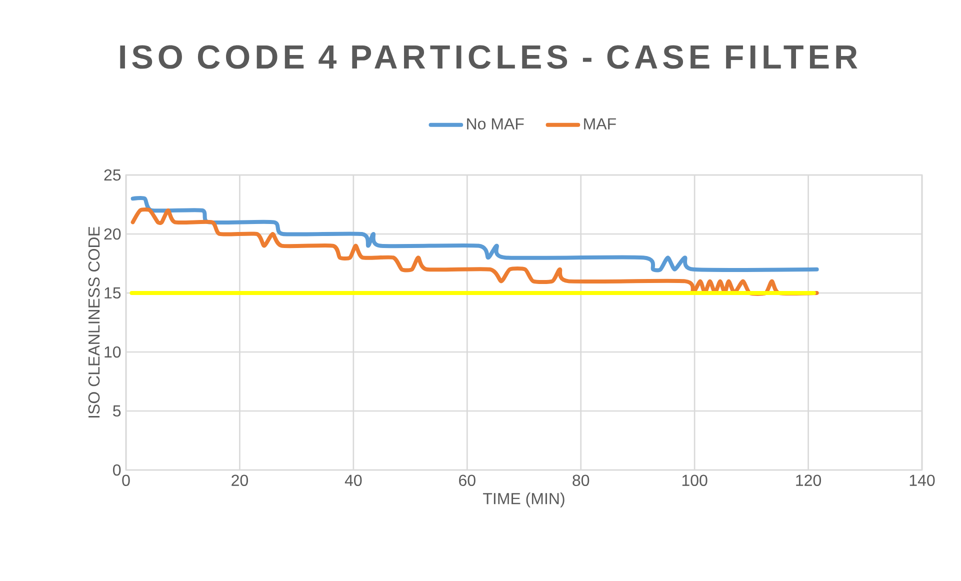  What do you see at coordinates (117, 411) in the screenshot?
I see `y-tick-label: 5` at bounding box center [117, 411].